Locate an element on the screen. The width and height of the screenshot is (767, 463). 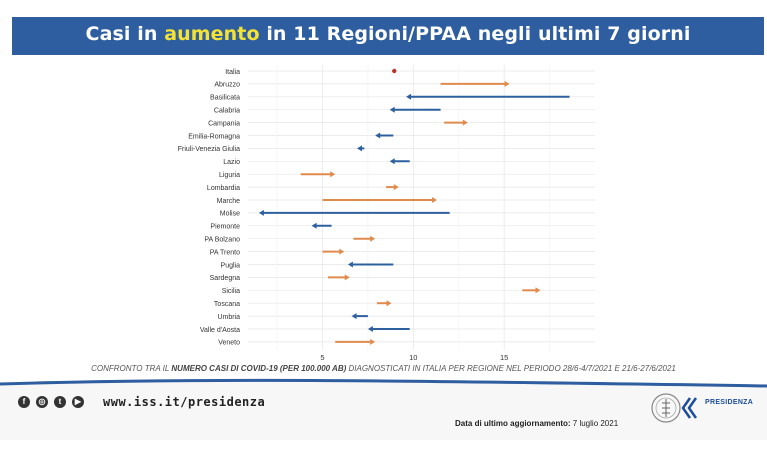
x-tick-label: 15 is located at coordinates (504, 357).